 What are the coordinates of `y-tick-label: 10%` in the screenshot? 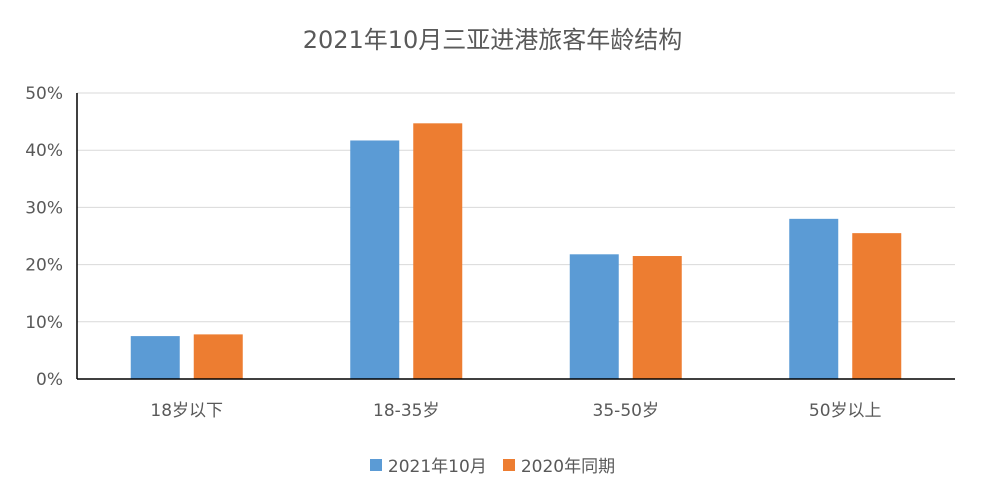 It's located at (44, 323).